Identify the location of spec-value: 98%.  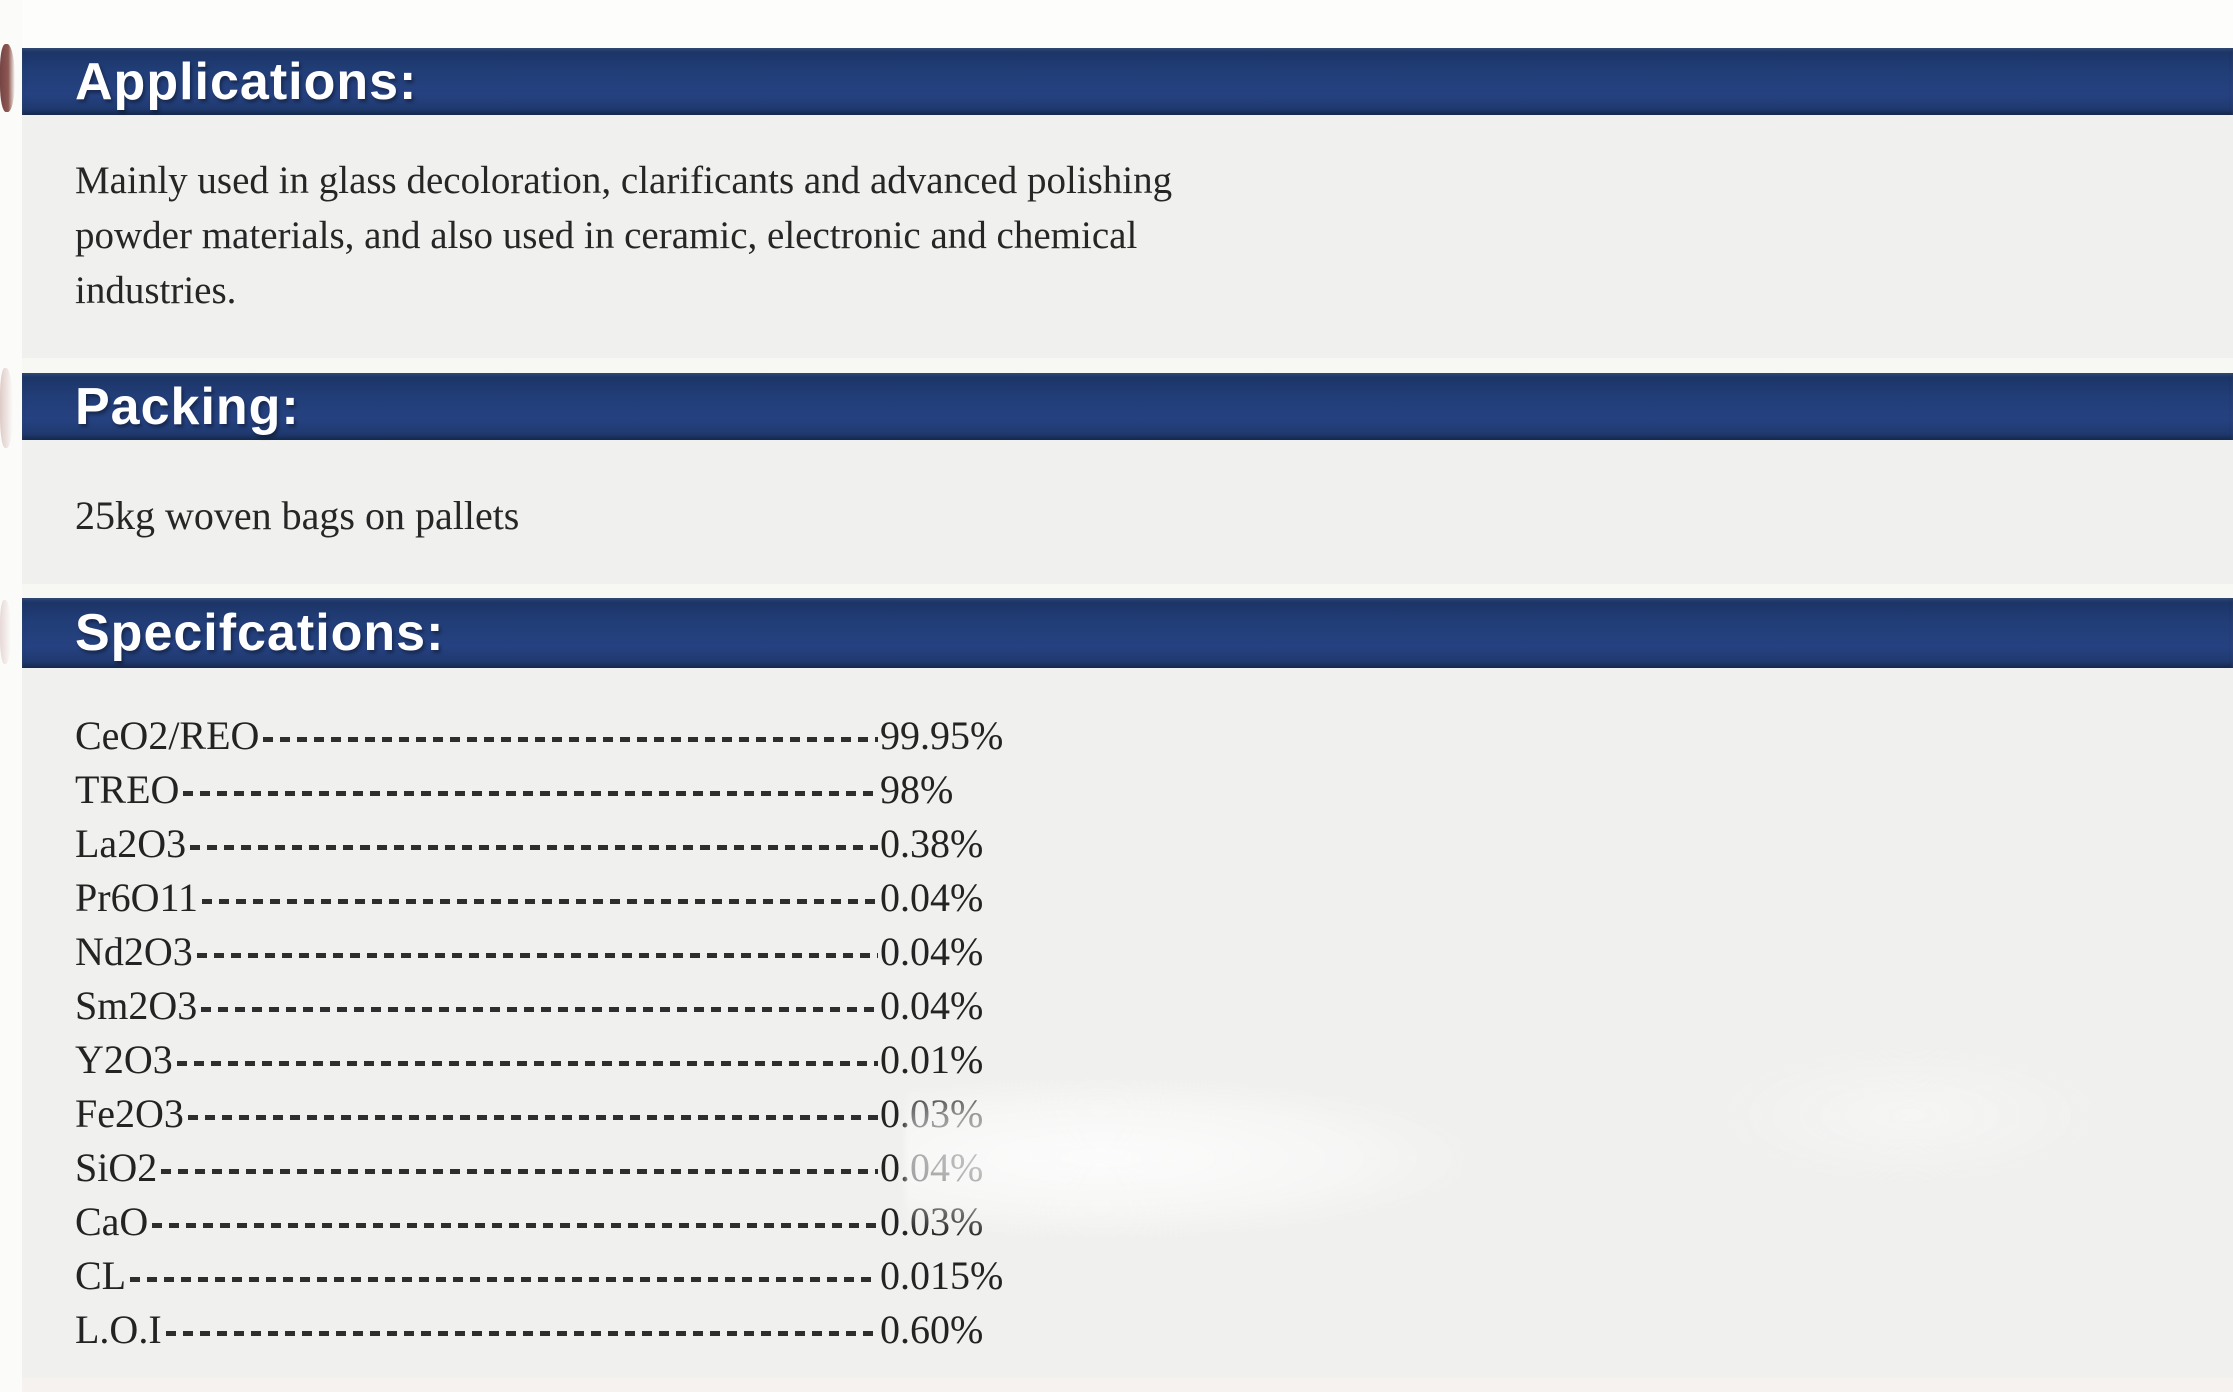
(917, 789).